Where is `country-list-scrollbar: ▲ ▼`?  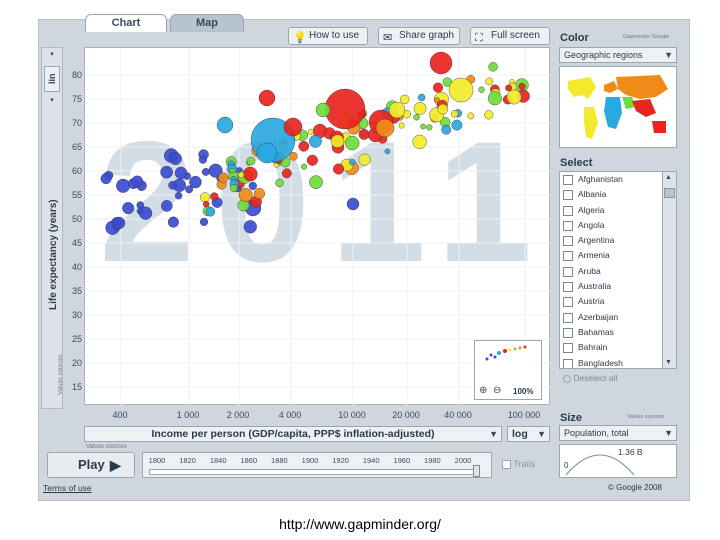 country-list-scrollbar: ▲ ▼ is located at coordinates (669, 270).